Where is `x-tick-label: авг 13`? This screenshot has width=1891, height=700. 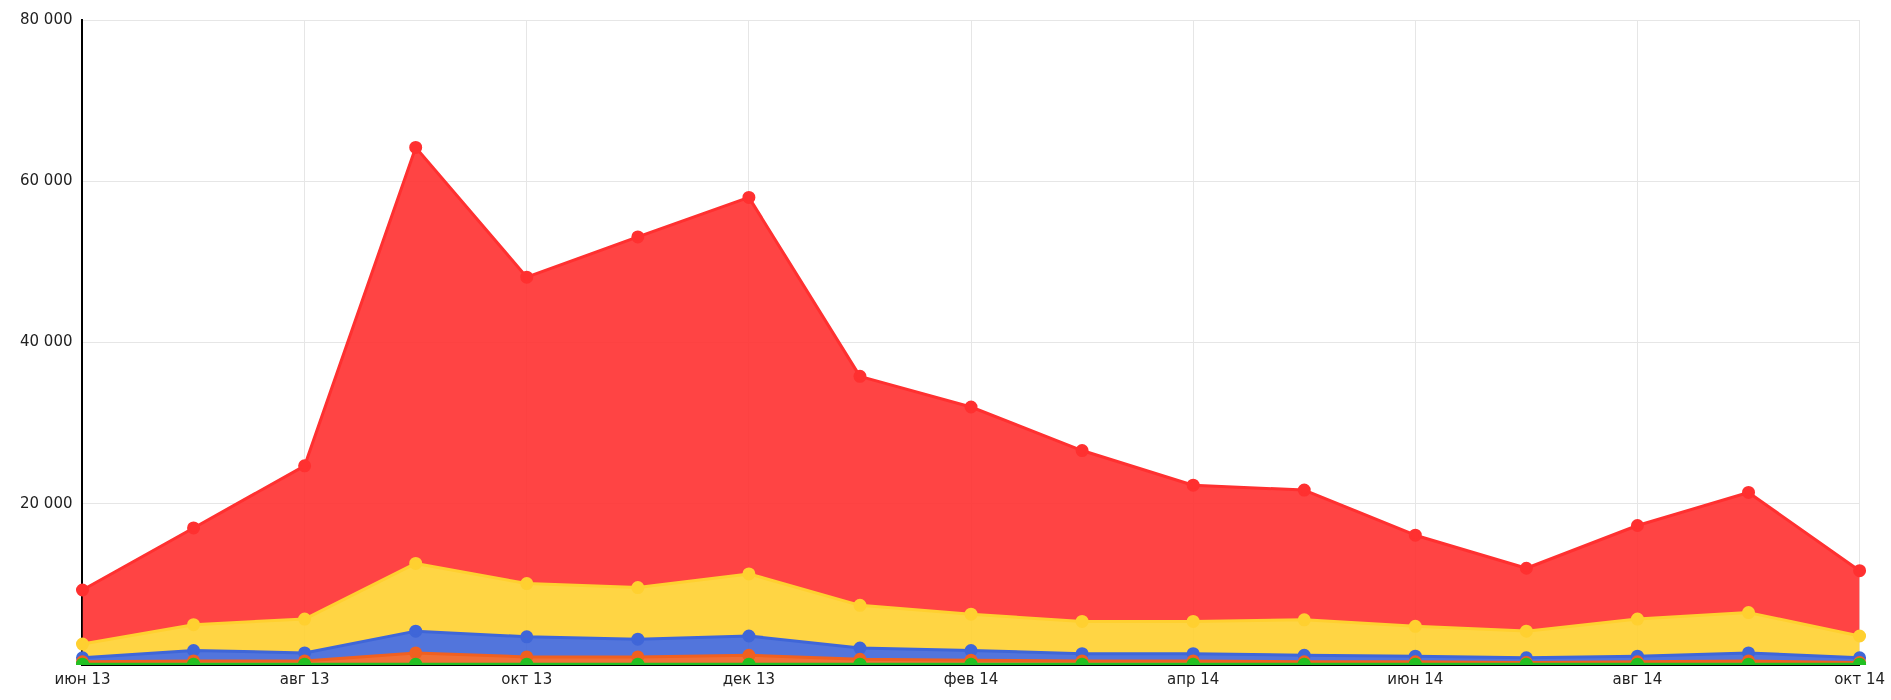
x-tick-label: авг 13 is located at coordinates (304, 678).